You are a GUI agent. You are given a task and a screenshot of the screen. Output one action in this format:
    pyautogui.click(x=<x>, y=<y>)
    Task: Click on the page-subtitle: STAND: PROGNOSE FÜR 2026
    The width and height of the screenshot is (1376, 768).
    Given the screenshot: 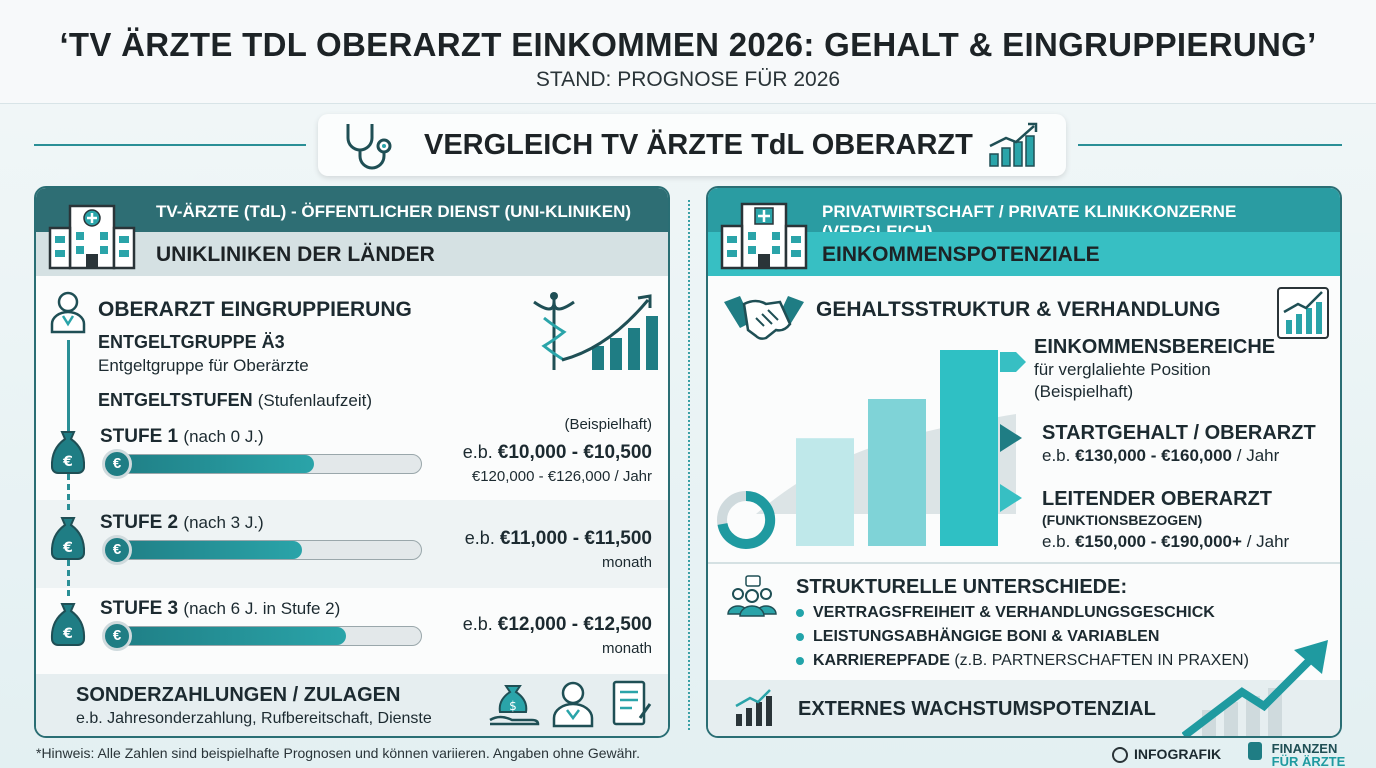 What is the action you would take?
    pyautogui.click(x=688, y=79)
    